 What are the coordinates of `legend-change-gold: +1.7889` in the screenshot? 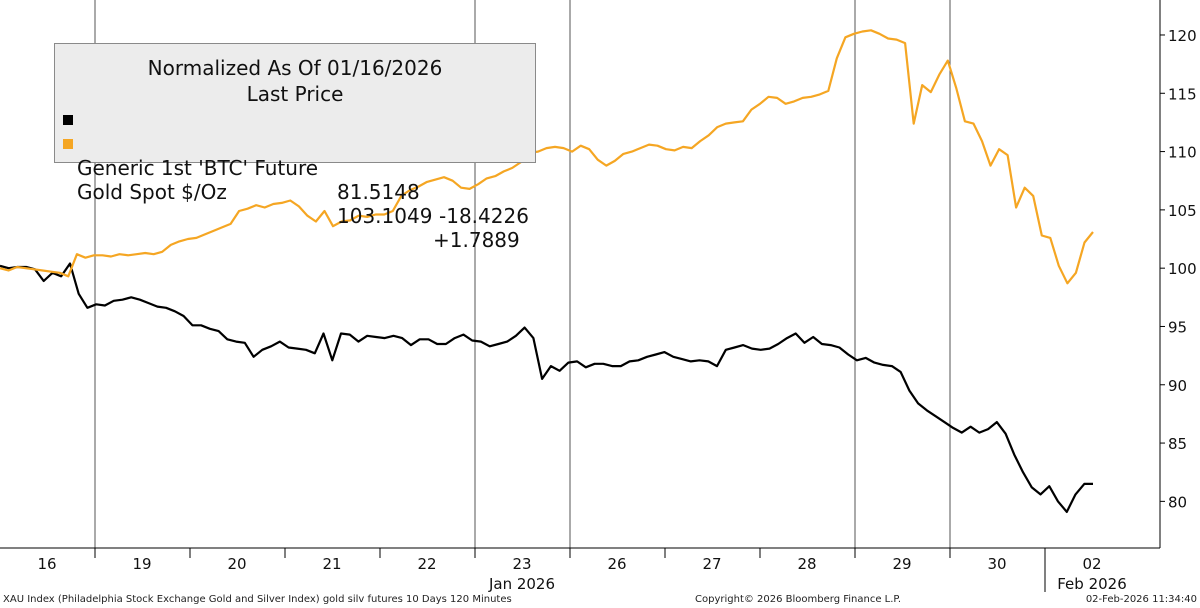 It's located at (476, 240).